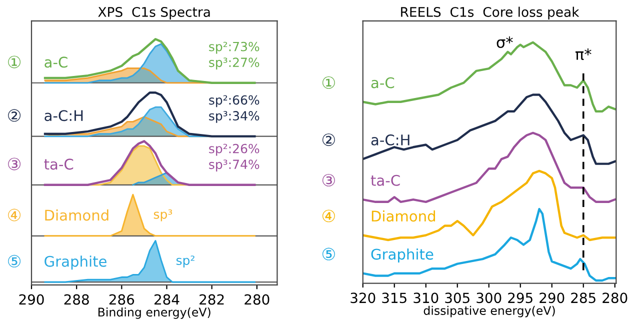 The height and width of the screenshot is (322, 630). I want to click on annotation: sp³:34%, so click(234, 117).